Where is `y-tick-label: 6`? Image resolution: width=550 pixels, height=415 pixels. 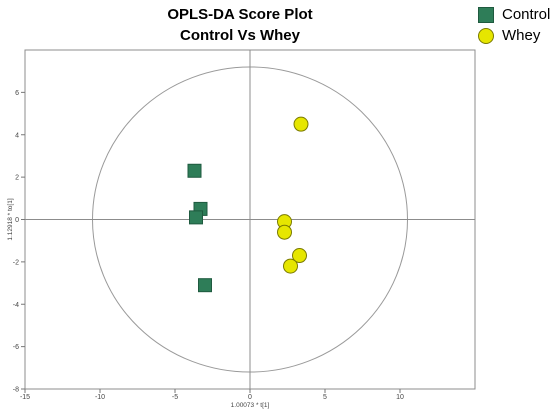 y-tick-label: 6 is located at coordinates (17, 93).